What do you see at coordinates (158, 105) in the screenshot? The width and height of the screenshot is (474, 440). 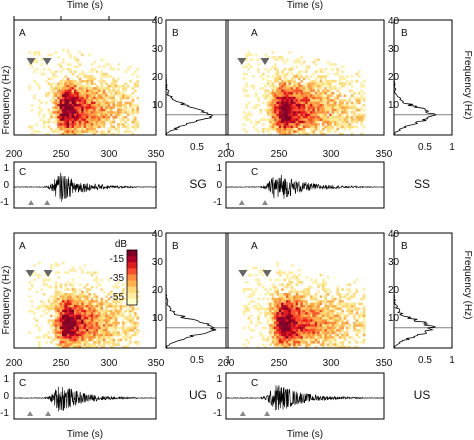 I see `ytick-10: 10` at bounding box center [158, 105].